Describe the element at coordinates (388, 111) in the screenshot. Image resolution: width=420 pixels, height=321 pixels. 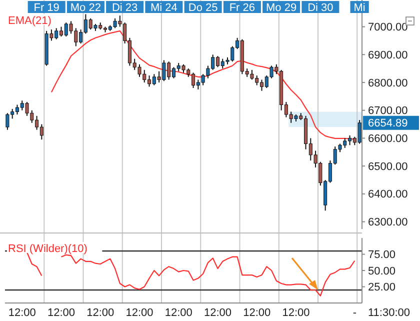
I see `y-tick-label: 6700.00` at that location.